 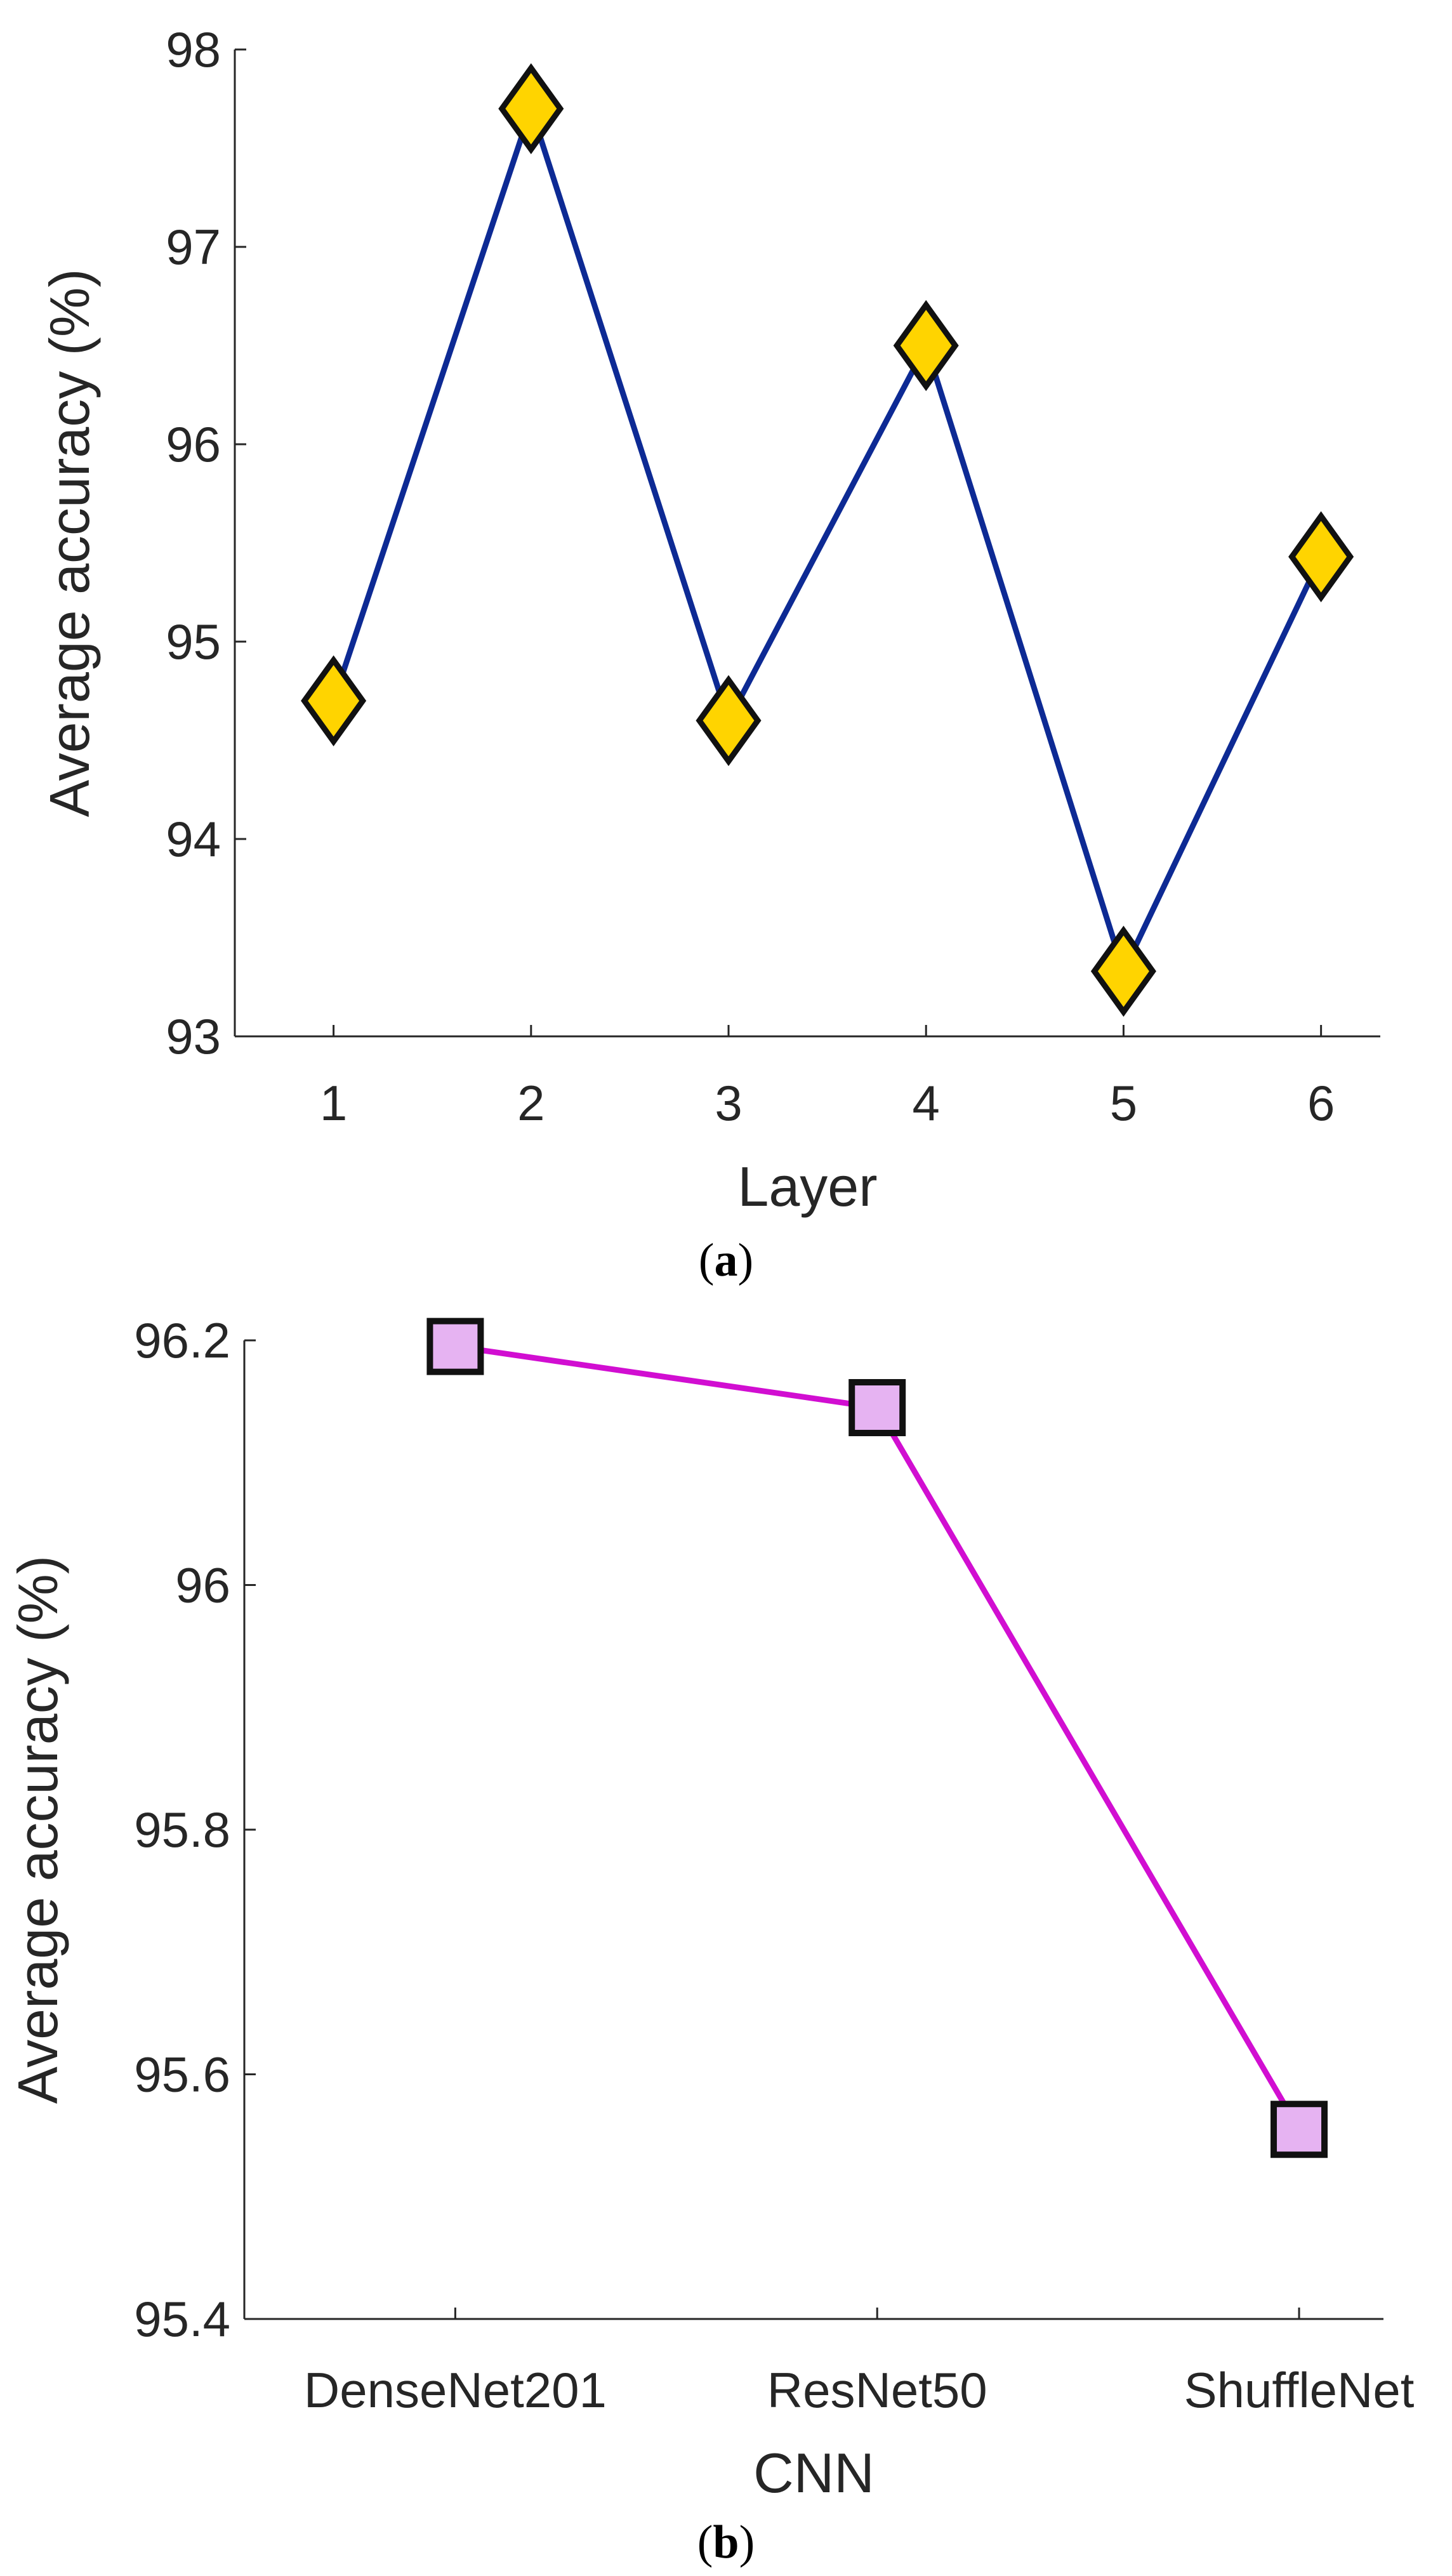 What do you see at coordinates (193, 642) in the screenshot?
I see `y-tick-label: 95` at bounding box center [193, 642].